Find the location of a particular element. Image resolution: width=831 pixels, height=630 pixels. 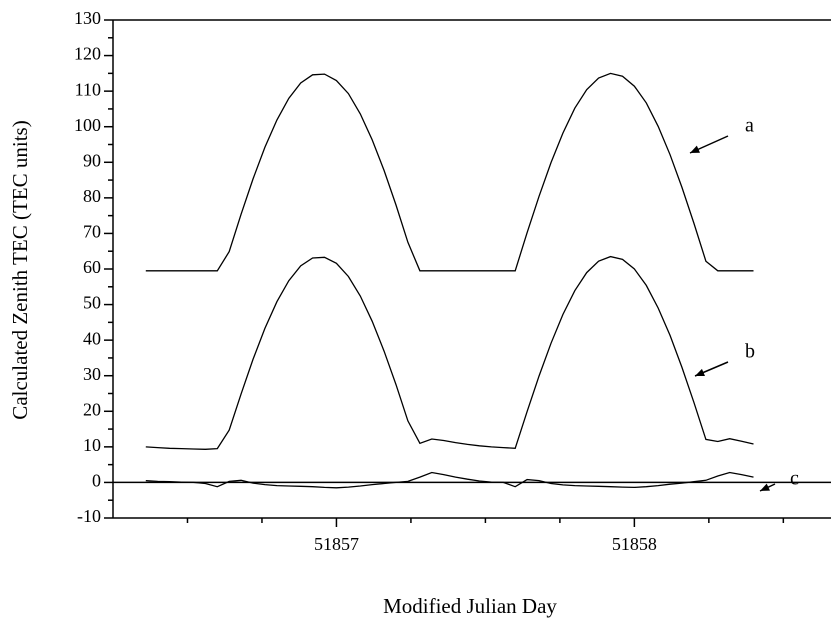

x-axis-title: Modified Julian Day is located at coordinates (470, 606).